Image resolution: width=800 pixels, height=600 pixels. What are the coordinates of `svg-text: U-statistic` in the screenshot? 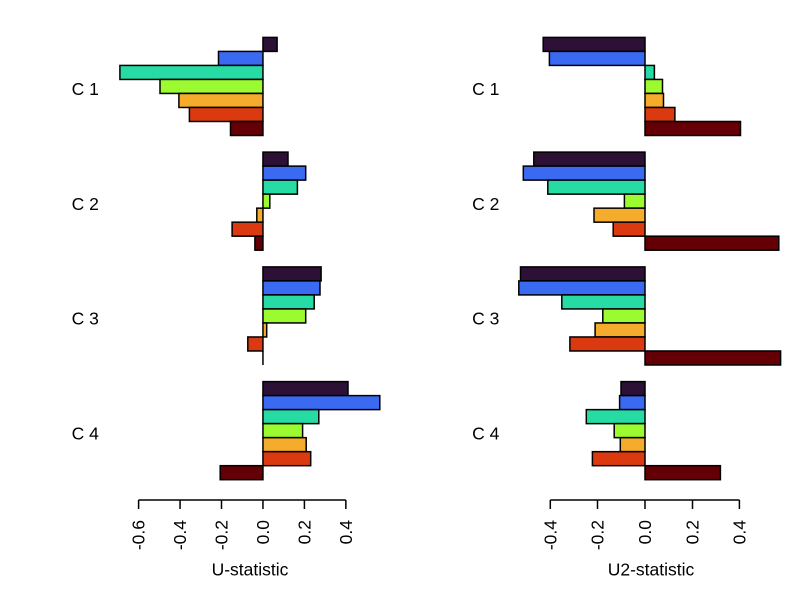 It's located at (250, 570).